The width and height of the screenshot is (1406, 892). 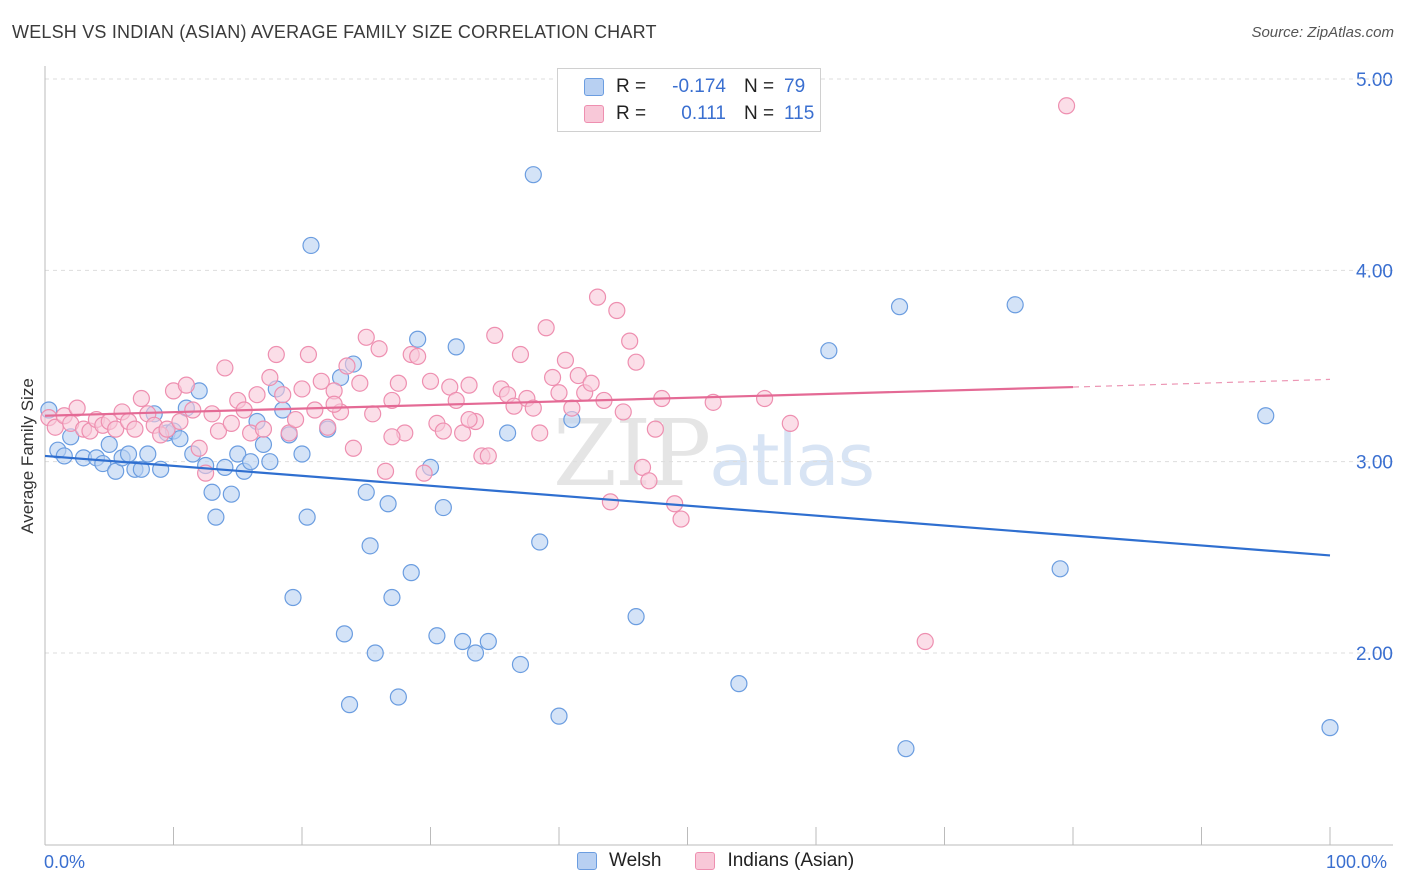 I want to click on series-legend: Welsh Indians (Asian), so click(x=732, y=861).